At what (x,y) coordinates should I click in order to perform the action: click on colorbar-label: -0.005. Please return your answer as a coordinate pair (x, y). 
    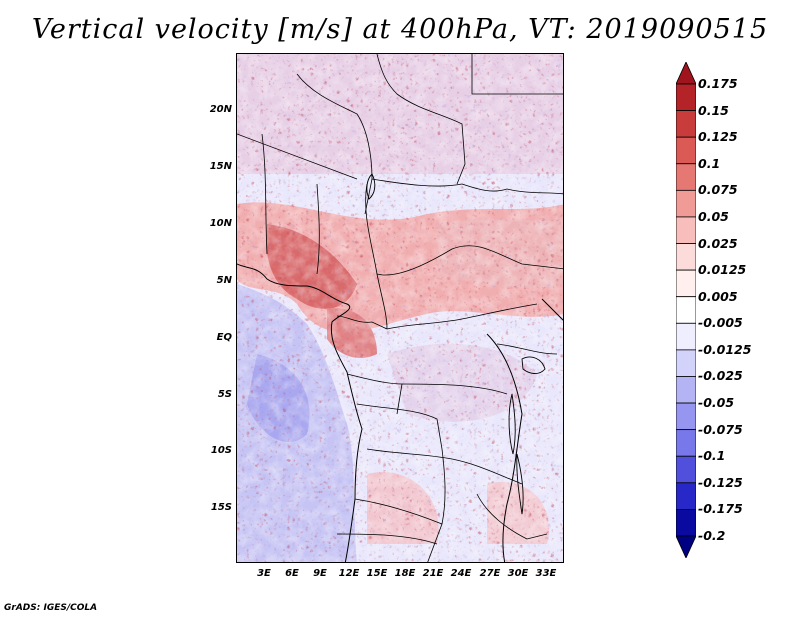
    Looking at the image, I should click on (720, 323).